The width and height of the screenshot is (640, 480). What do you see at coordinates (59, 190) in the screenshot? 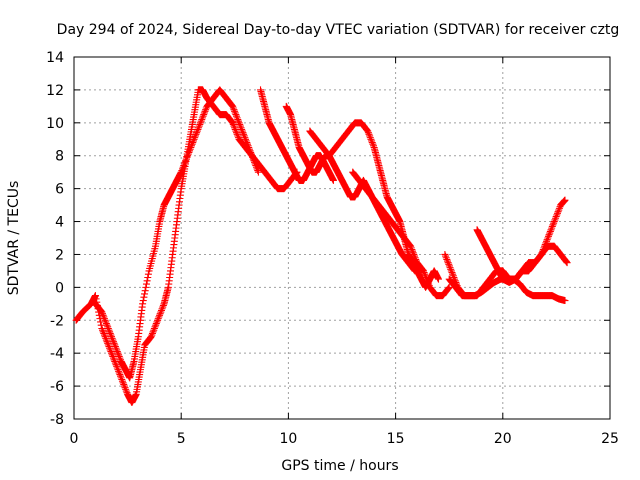
I see `y-tick-label: 6` at bounding box center [59, 190].